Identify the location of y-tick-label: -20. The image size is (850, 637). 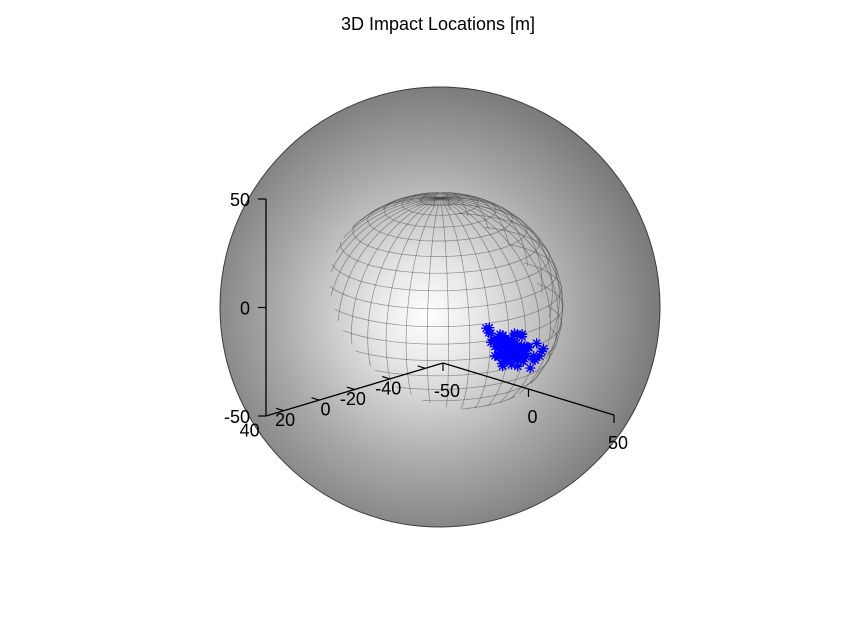
(353, 399).